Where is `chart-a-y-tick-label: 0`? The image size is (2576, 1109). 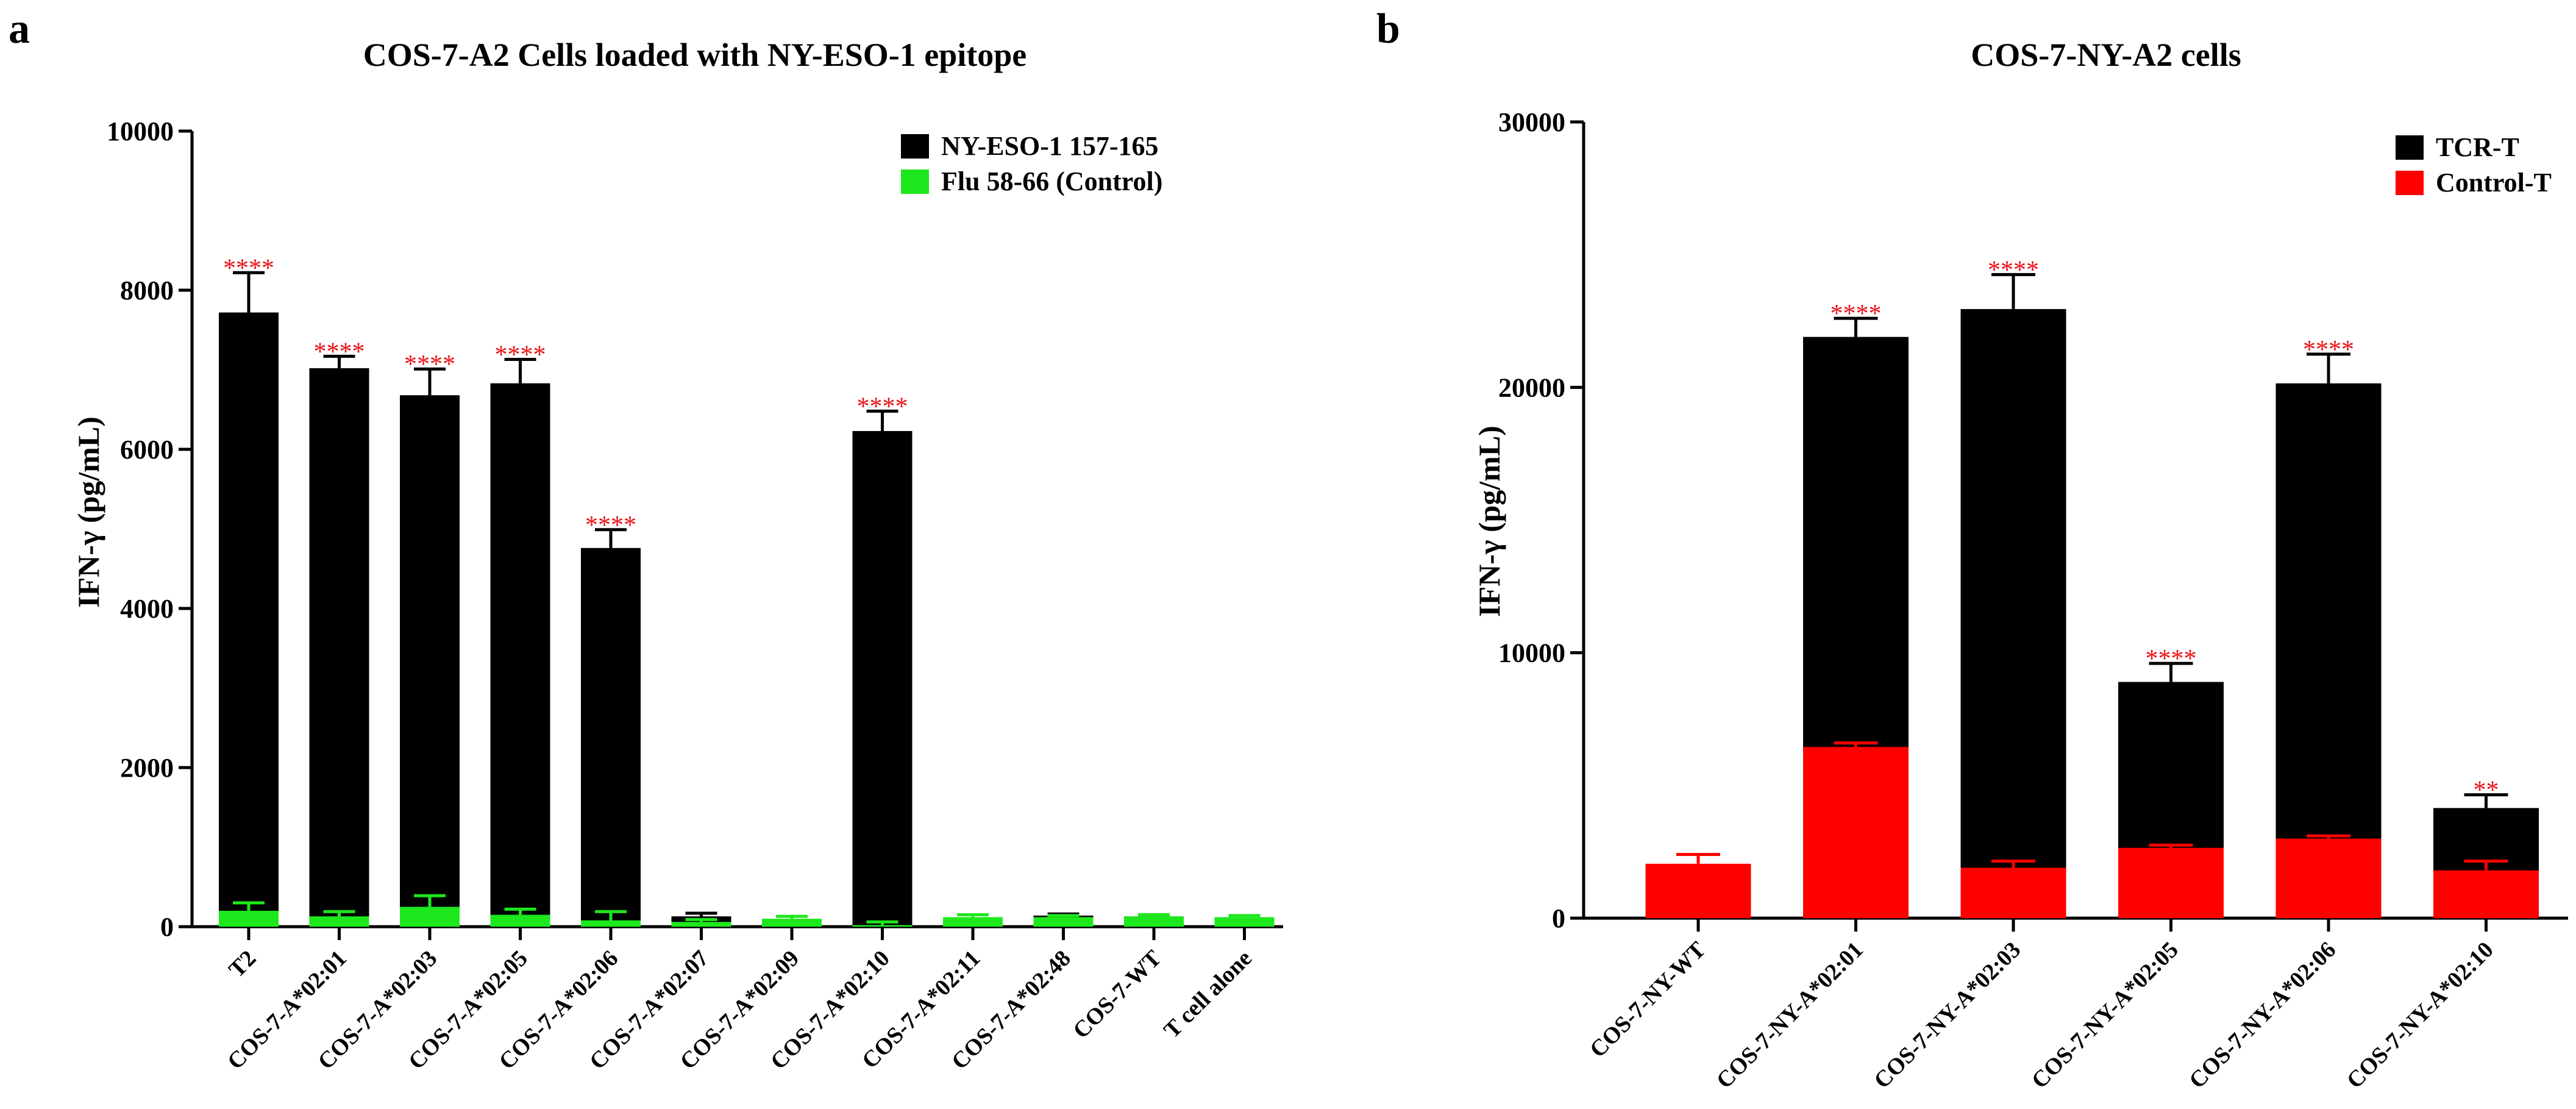
chart-a-y-tick-label: 0 is located at coordinates (167, 927).